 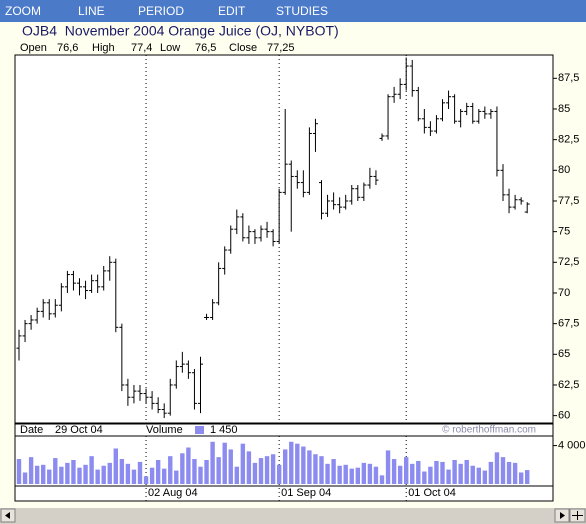 What do you see at coordinates (199, 430) in the screenshot?
I see `volume-swatch` at bounding box center [199, 430].